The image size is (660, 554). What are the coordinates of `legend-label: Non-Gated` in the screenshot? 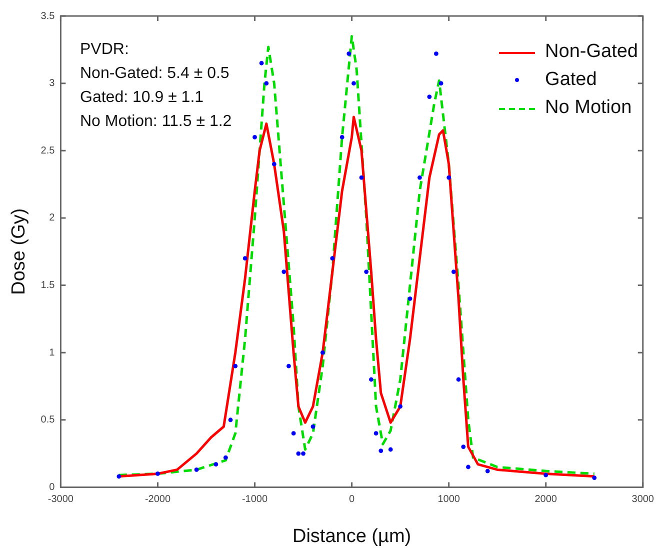 It's located at (591, 52).